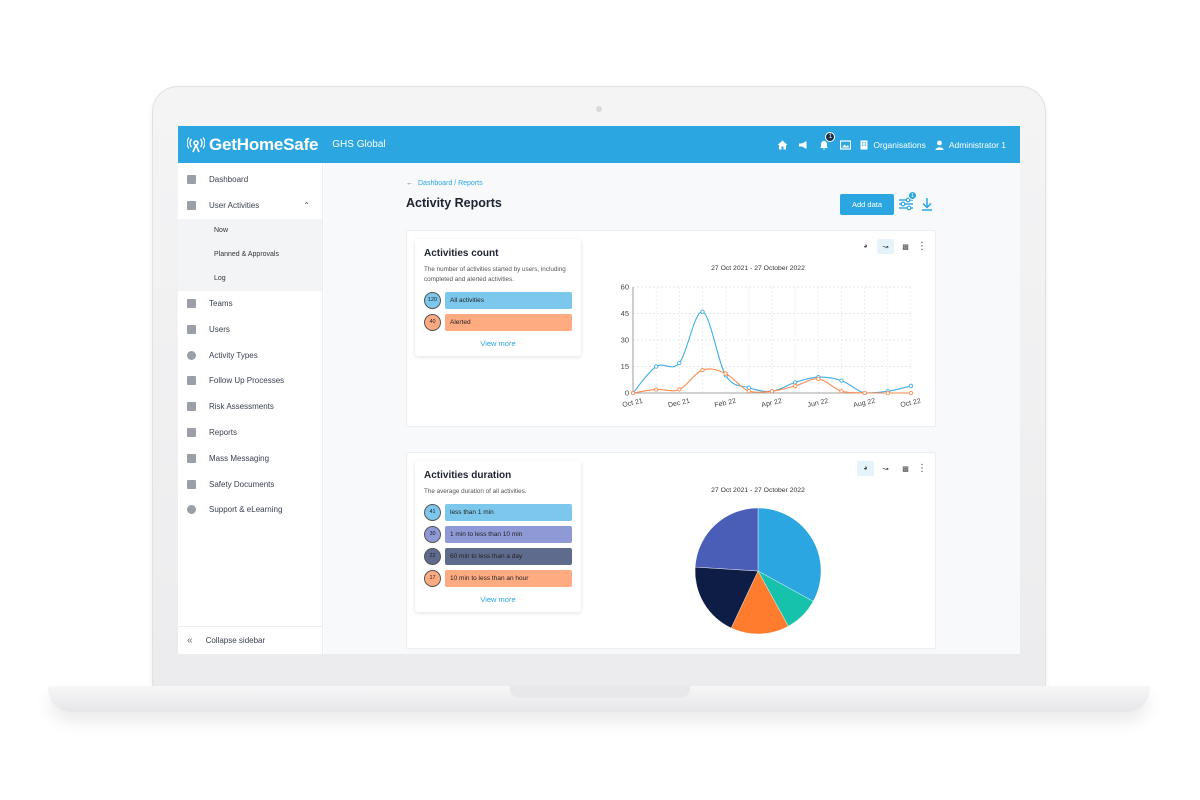  I want to click on legend-item: 120 All activities, so click(498, 300).